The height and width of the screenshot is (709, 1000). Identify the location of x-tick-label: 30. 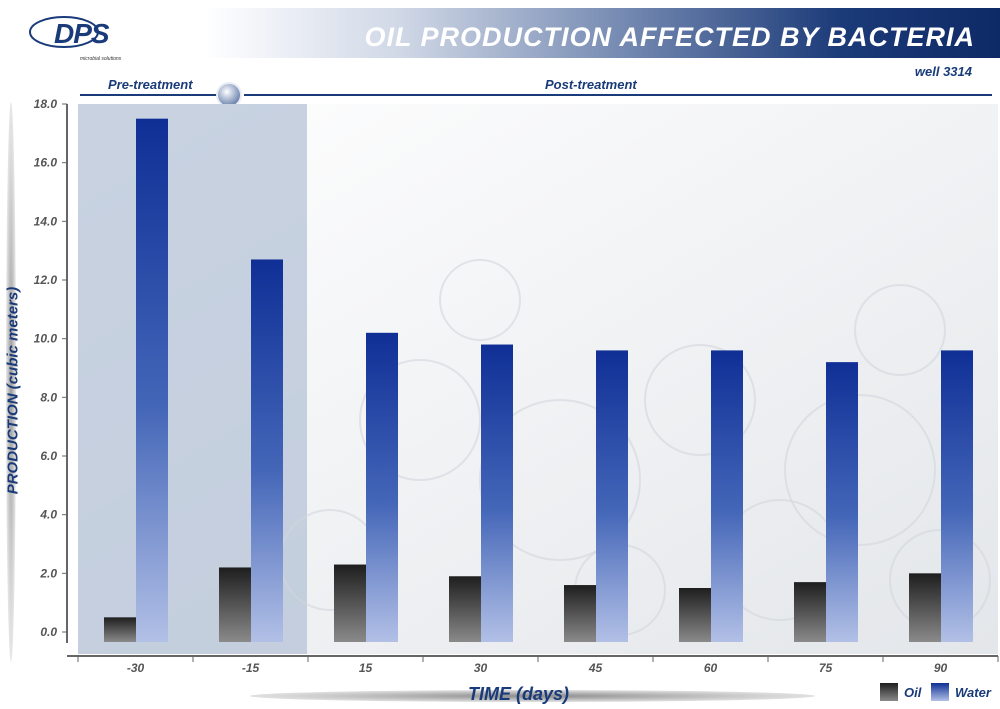
(481, 668).